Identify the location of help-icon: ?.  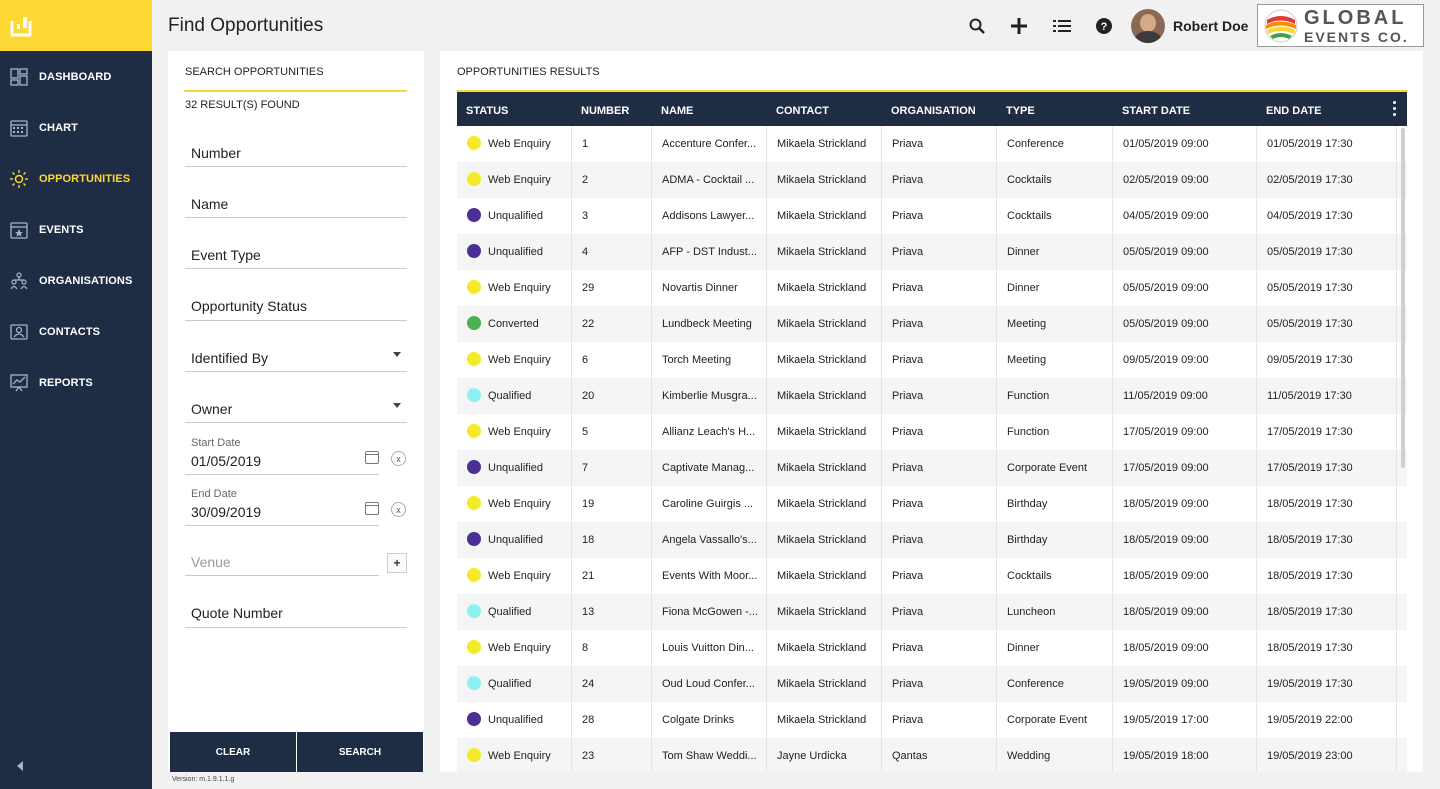
(1104, 26).